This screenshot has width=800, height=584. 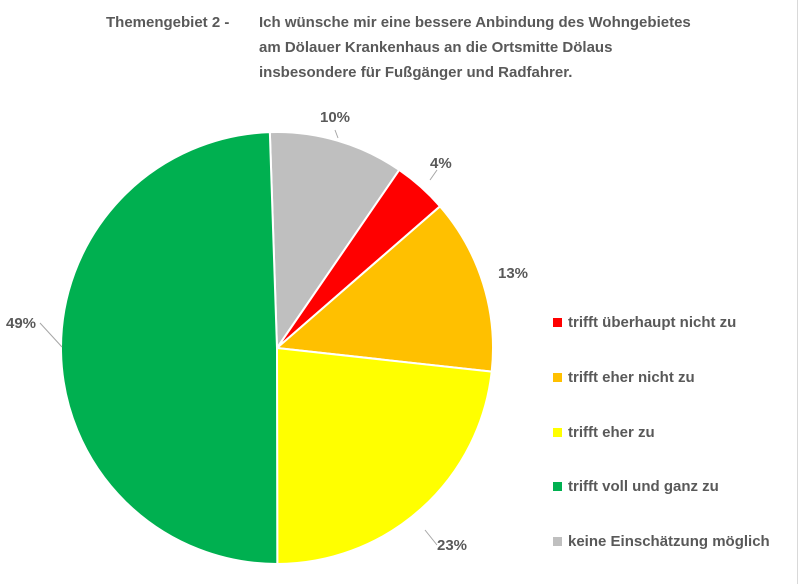 What do you see at coordinates (21, 323) in the screenshot?
I see `data-label: 49%` at bounding box center [21, 323].